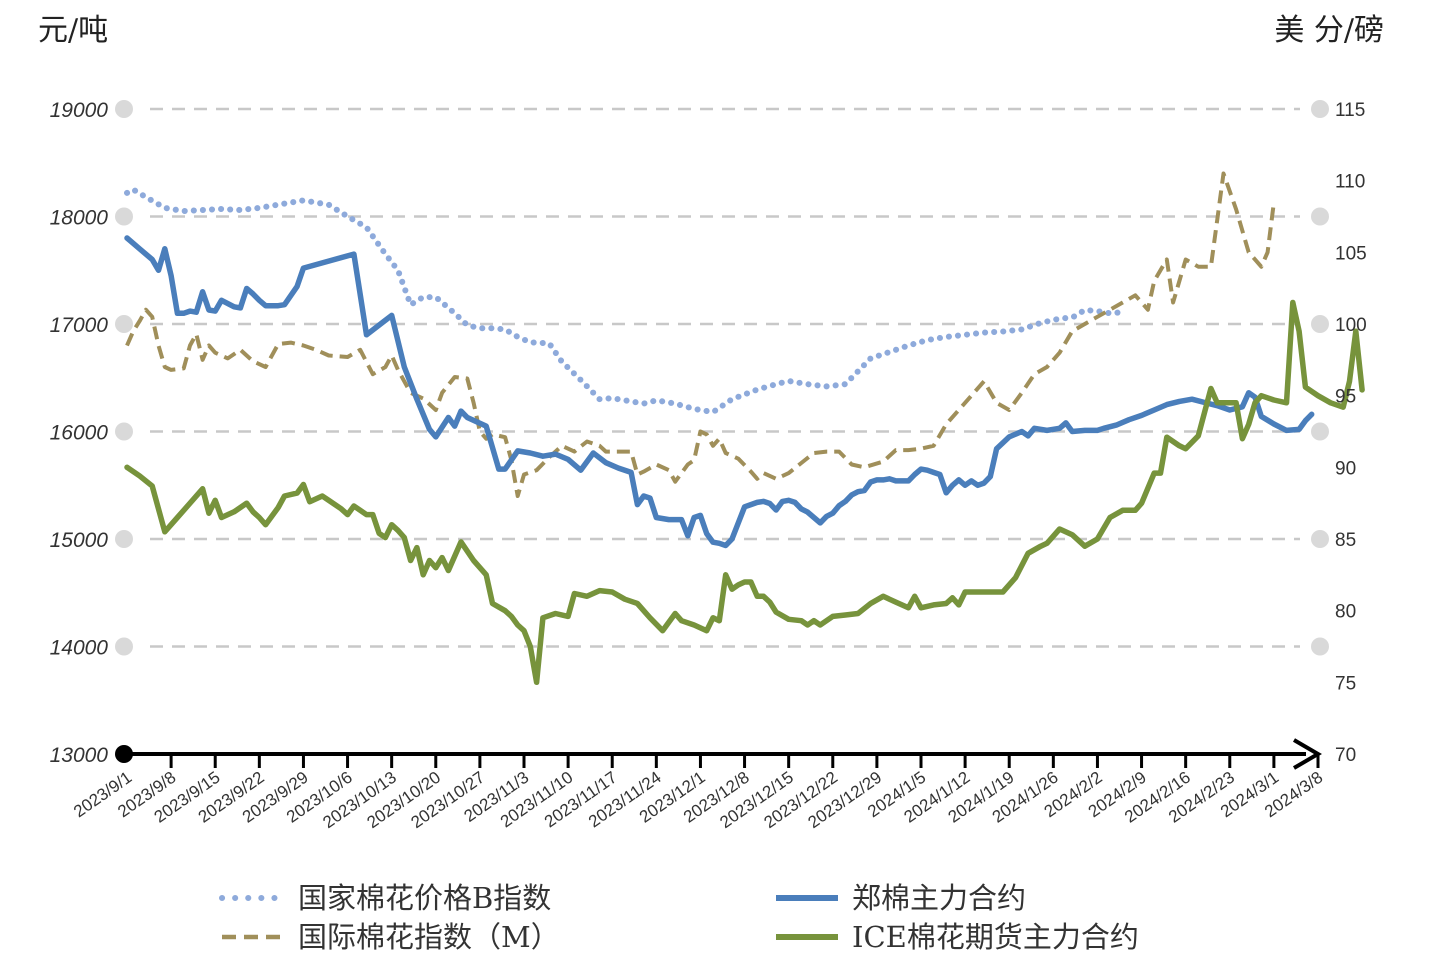 The width and height of the screenshot is (1436, 960). What do you see at coordinates (424, 898) in the screenshot?
I see `legend-label-b-index: 国家棉花价格B指数` at bounding box center [424, 898].